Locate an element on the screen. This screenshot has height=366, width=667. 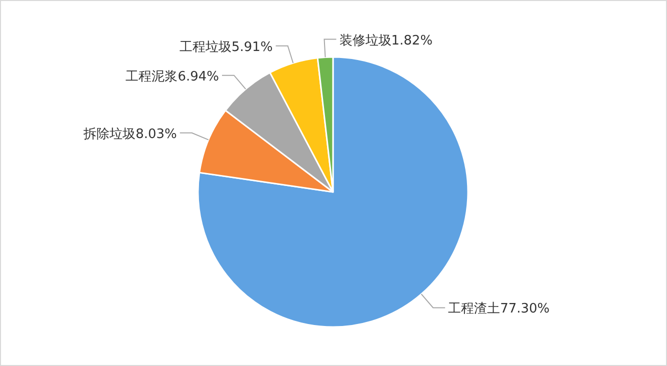
slice-label: 工程渣土77.30% is located at coordinates (499, 309).